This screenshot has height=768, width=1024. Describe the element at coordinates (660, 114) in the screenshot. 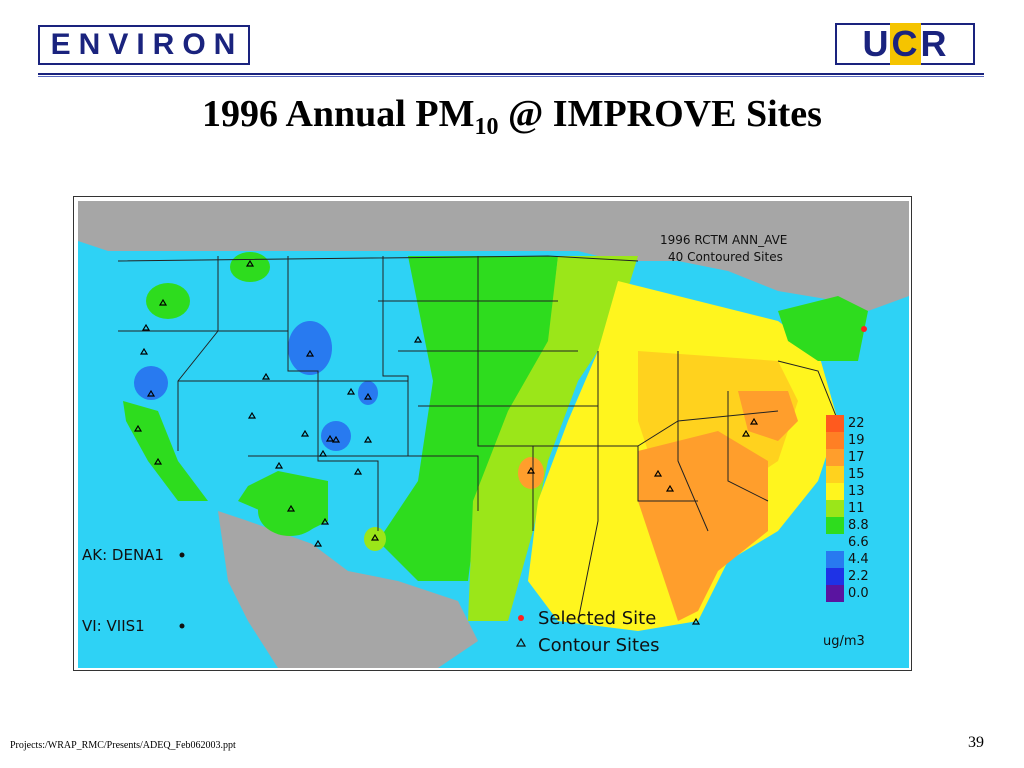

I see `title-suffix: @ IMPROVE Sites` at that location.